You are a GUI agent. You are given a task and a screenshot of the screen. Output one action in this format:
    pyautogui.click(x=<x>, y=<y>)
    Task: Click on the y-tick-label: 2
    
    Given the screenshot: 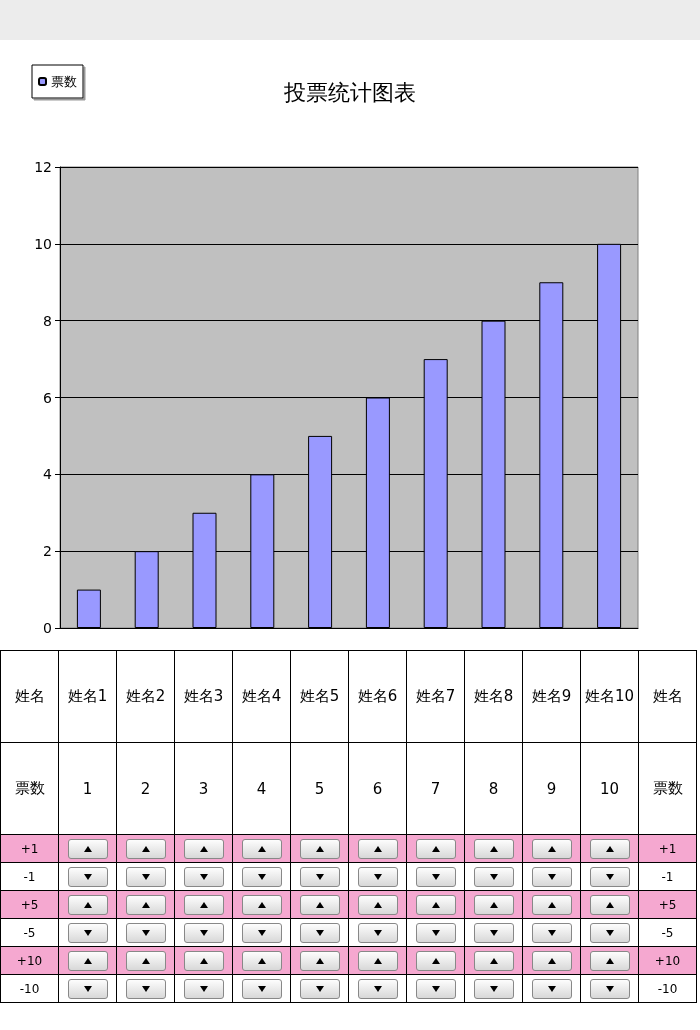 What is the action you would take?
    pyautogui.click(x=47, y=551)
    